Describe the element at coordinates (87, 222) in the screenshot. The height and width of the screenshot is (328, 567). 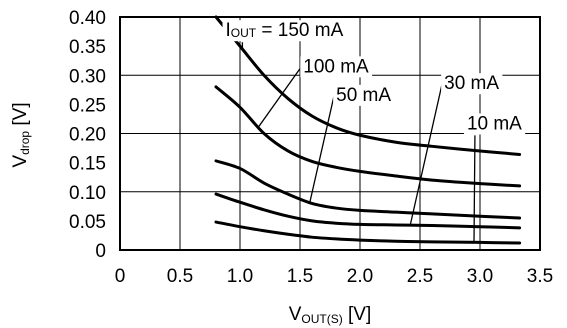
I see `y-tick-label: 0.05` at that location.